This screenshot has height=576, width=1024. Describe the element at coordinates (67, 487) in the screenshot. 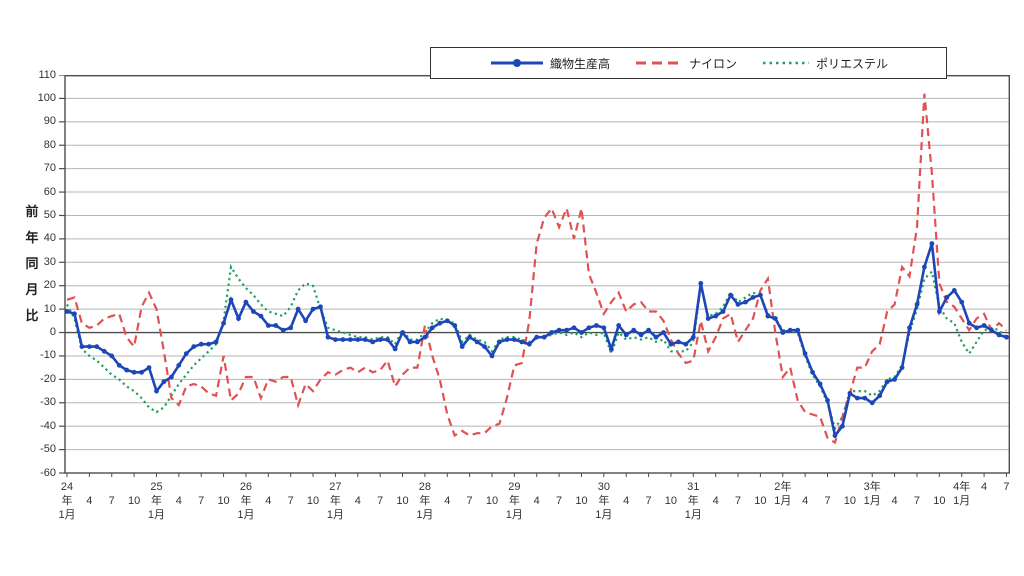

I see `x-tick-label: 24` at that location.